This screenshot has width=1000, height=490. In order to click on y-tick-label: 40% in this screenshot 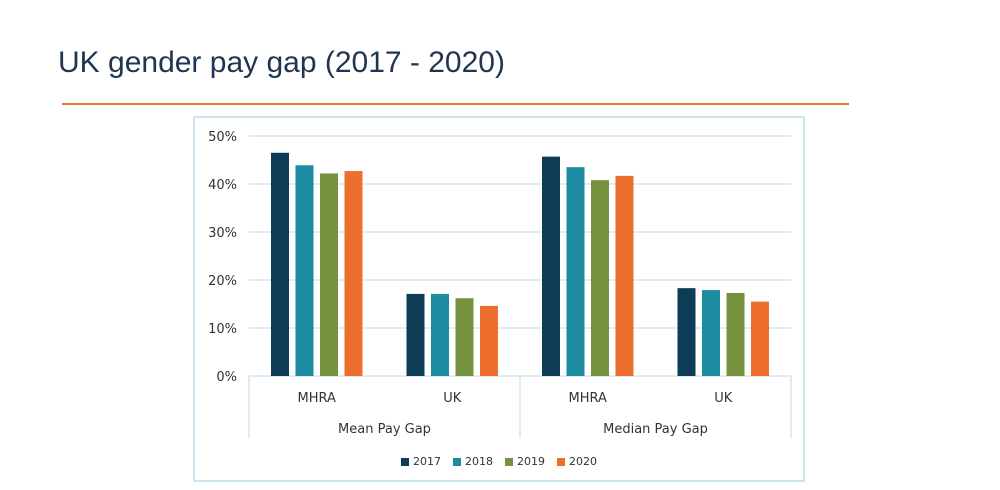, I will do `click(222, 185)`.